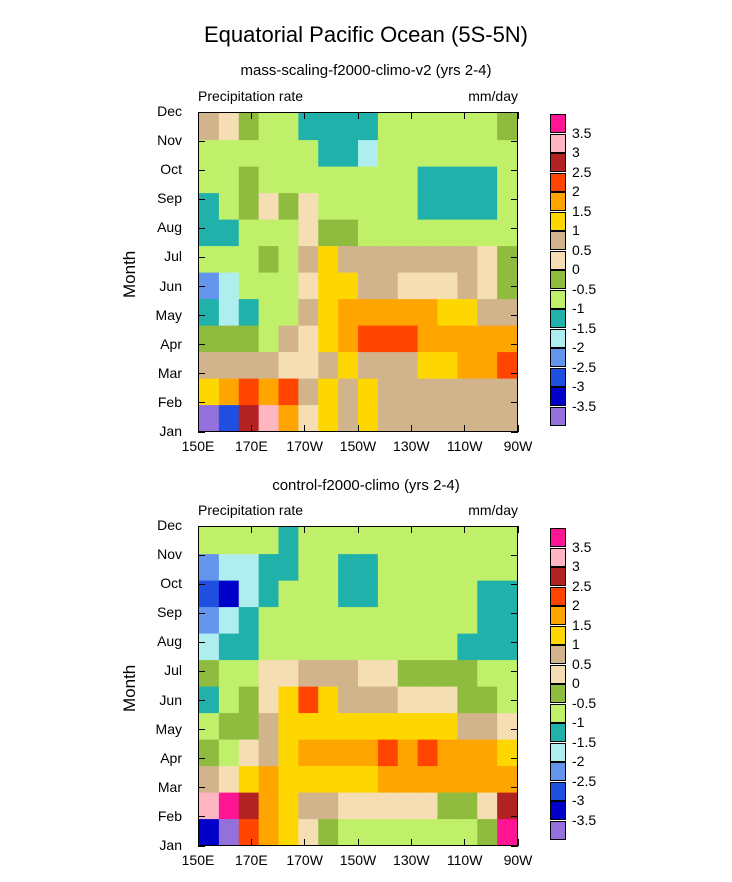  Describe the element at coordinates (576, 605) in the screenshot. I see `colorbar-label: 2` at that location.